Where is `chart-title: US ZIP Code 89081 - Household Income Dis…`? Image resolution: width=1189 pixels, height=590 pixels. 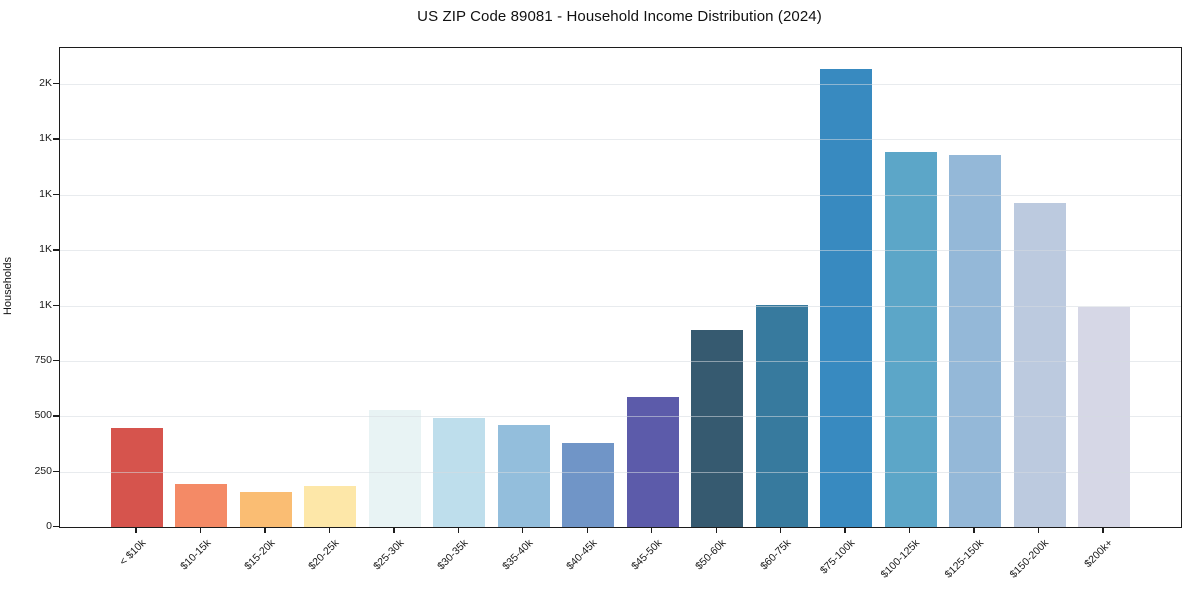
chart-title: US ZIP Code 89081 - Household Income Dis… is located at coordinates (619, 16).